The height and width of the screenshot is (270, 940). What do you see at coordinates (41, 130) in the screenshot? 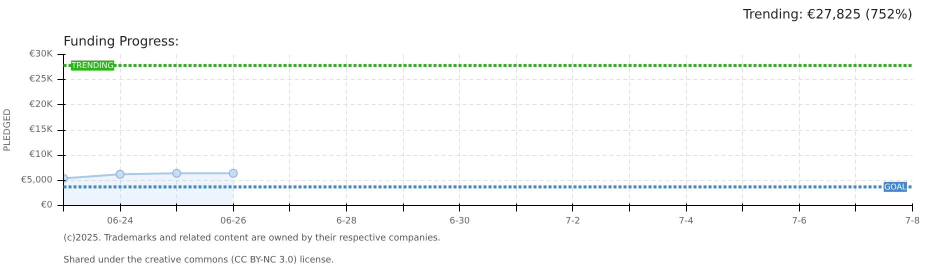
I see `y-tick-label: €15K` at bounding box center [41, 130].